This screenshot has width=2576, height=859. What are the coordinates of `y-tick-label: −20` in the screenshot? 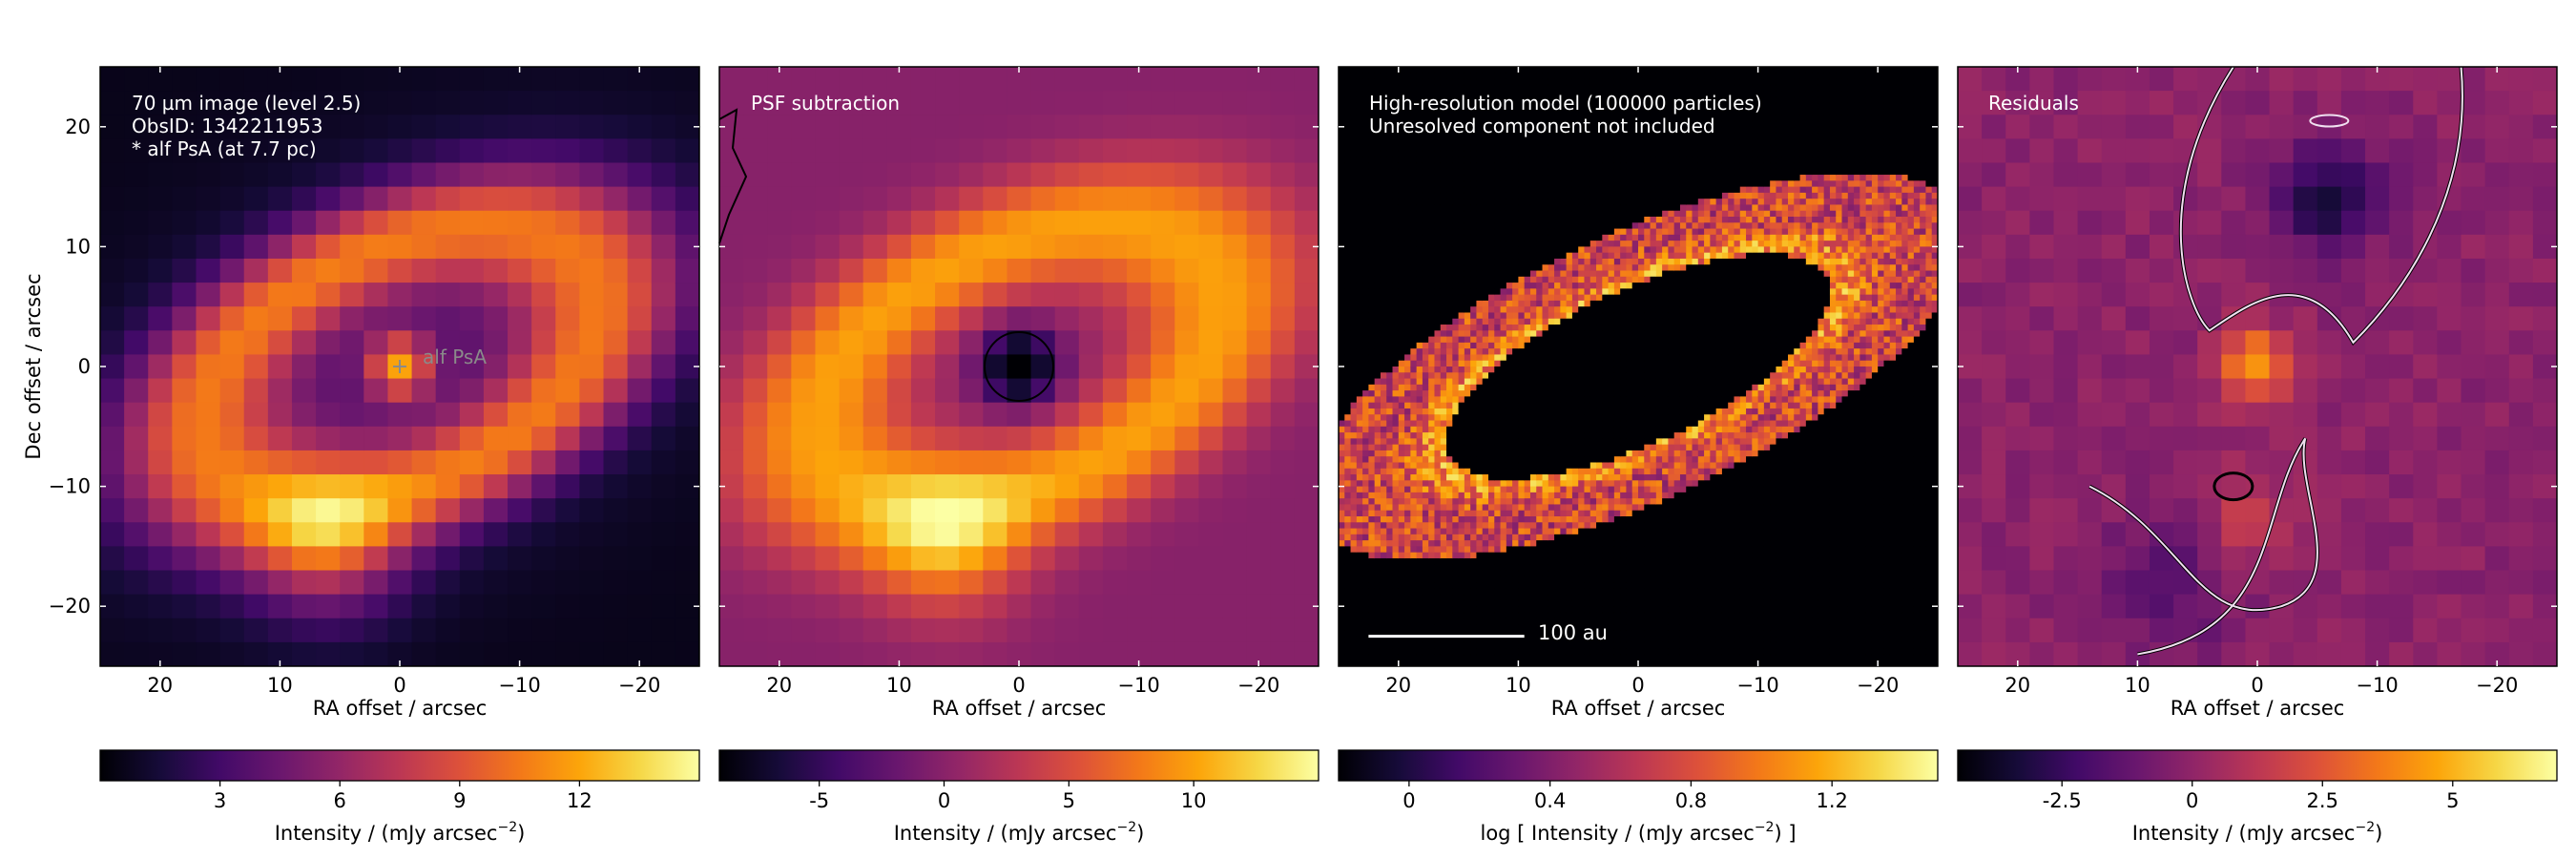 It's located at (70, 606).